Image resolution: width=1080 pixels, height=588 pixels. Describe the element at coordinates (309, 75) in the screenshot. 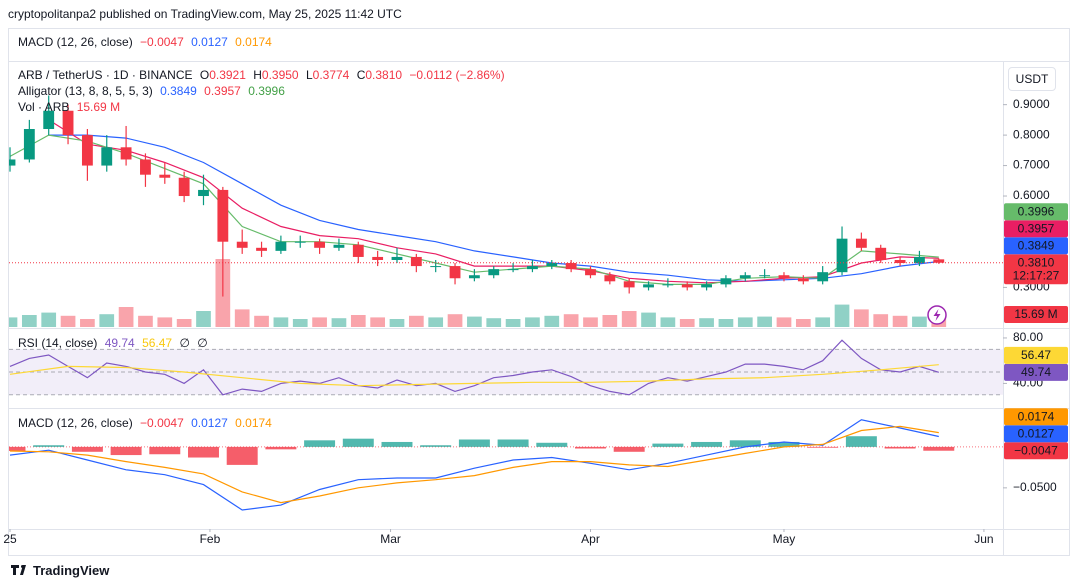

I see `ohlc-key: L` at that location.